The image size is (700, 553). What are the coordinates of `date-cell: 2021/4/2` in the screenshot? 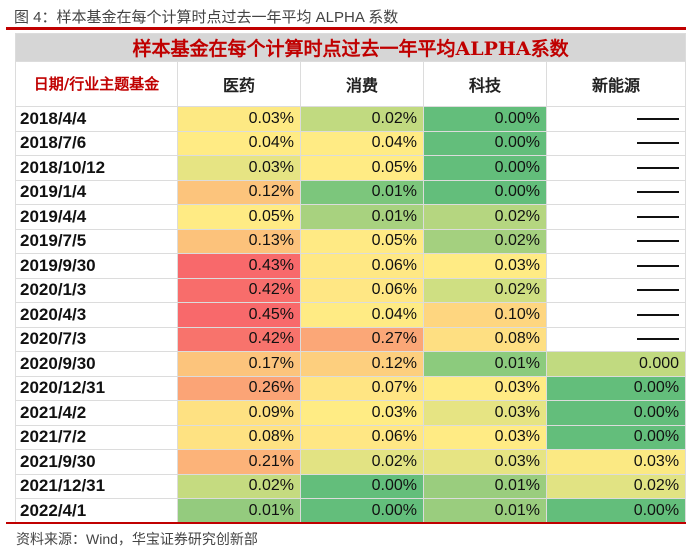 It's located at (96, 413).